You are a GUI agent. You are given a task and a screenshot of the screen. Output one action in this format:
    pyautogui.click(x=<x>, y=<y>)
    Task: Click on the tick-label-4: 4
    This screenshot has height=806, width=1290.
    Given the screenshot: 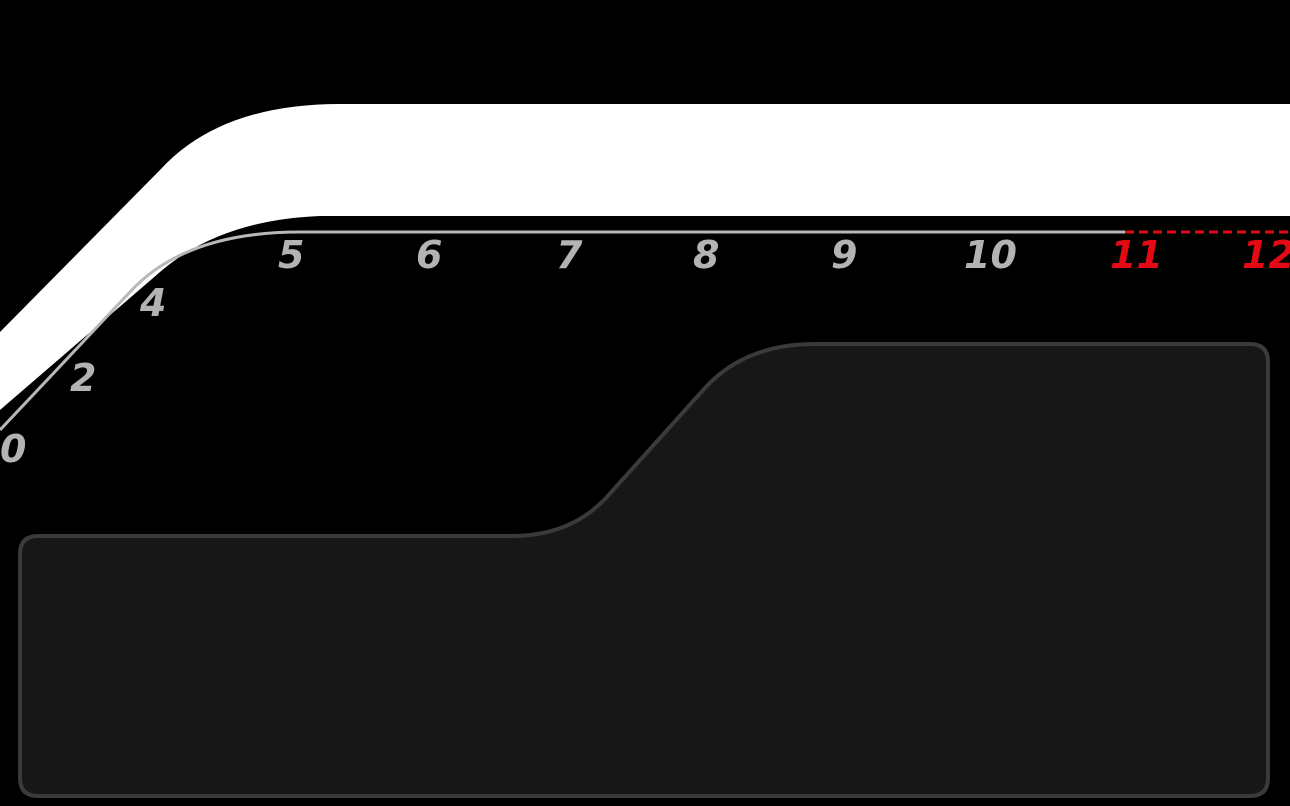 What is the action you would take?
    pyautogui.click(x=152, y=303)
    